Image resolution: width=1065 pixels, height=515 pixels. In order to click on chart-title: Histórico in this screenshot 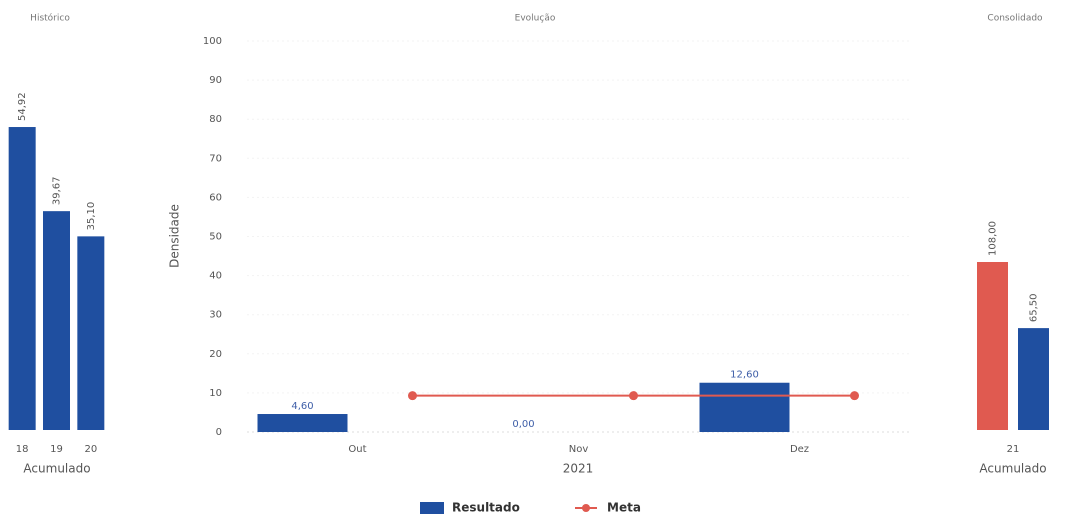, I will do `click(50, 18)`.